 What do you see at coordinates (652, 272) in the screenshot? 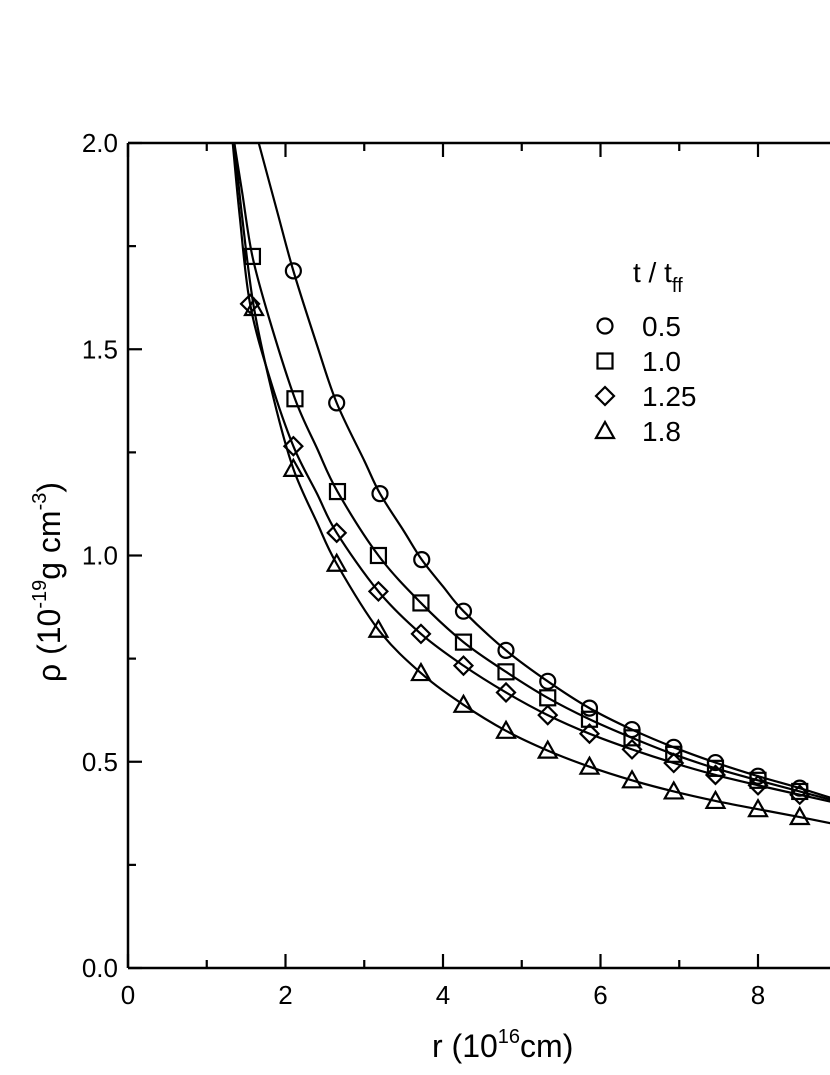
I see `legend-title-text: t / t` at bounding box center [652, 272].